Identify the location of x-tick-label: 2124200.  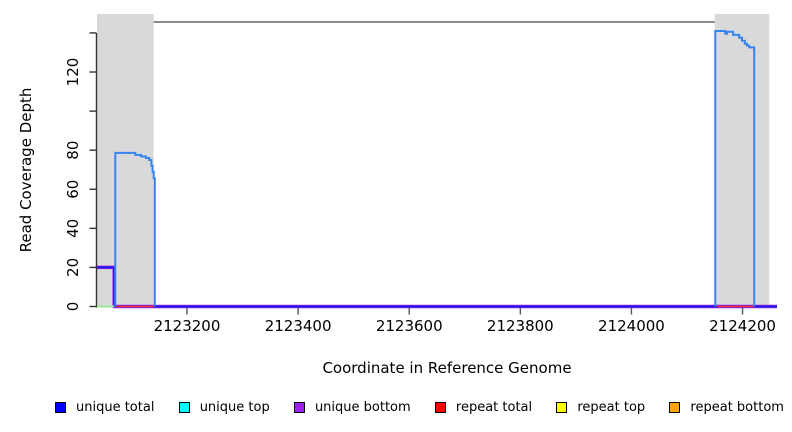
(742, 326).